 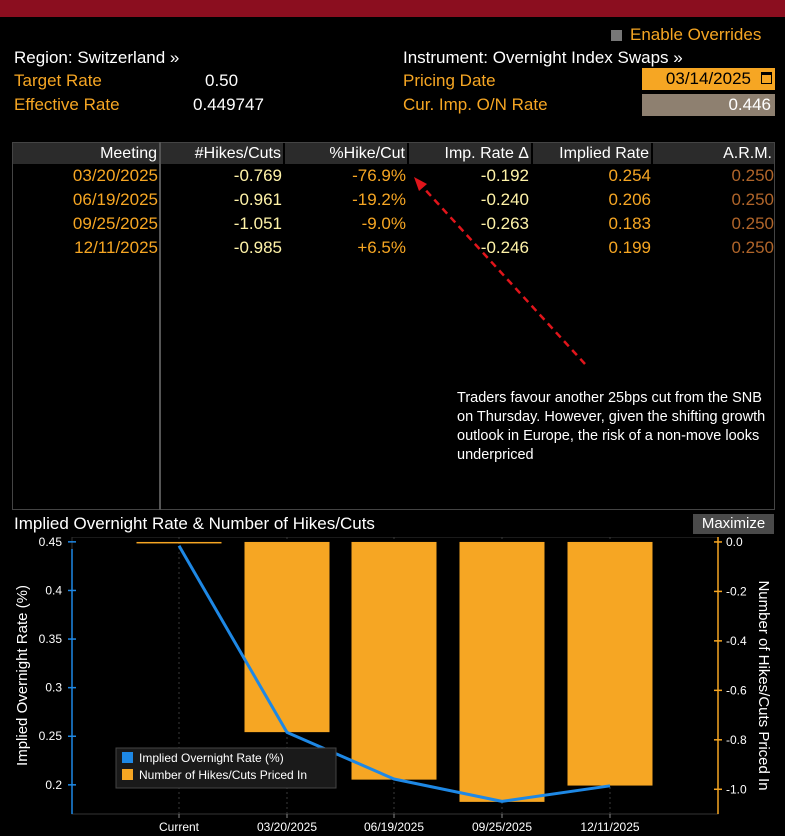 What do you see at coordinates (629, 223) in the screenshot?
I see `table-cell-implied: 0.183` at bounding box center [629, 223].